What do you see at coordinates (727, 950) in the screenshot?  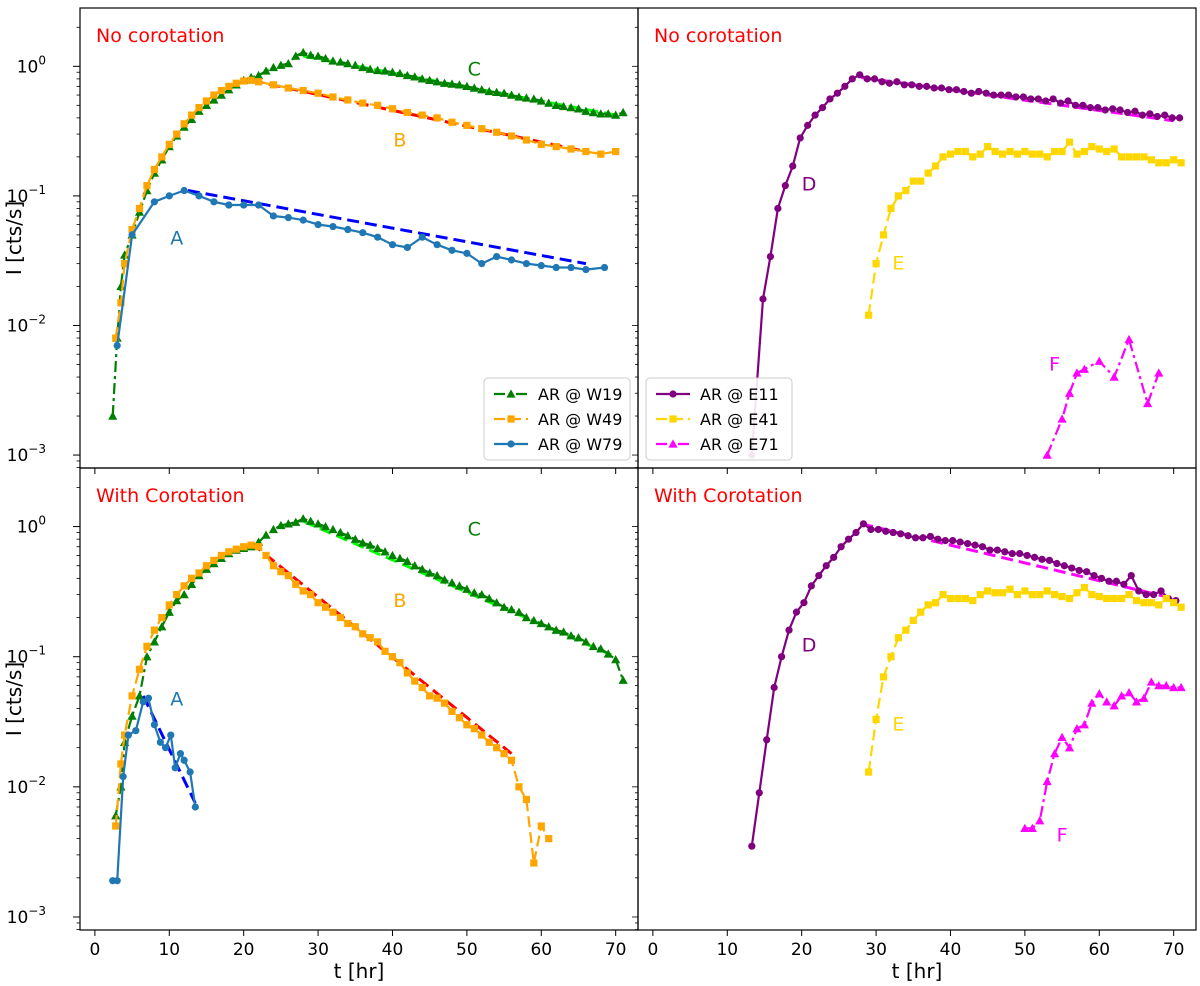 I see `x-tick-label: 10` at bounding box center [727, 950].